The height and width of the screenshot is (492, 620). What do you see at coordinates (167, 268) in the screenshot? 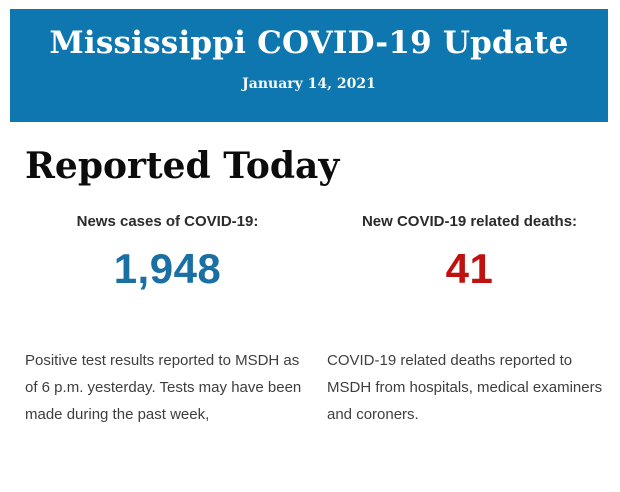
I see `new-cases-value: 1,948` at bounding box center [167, 268].